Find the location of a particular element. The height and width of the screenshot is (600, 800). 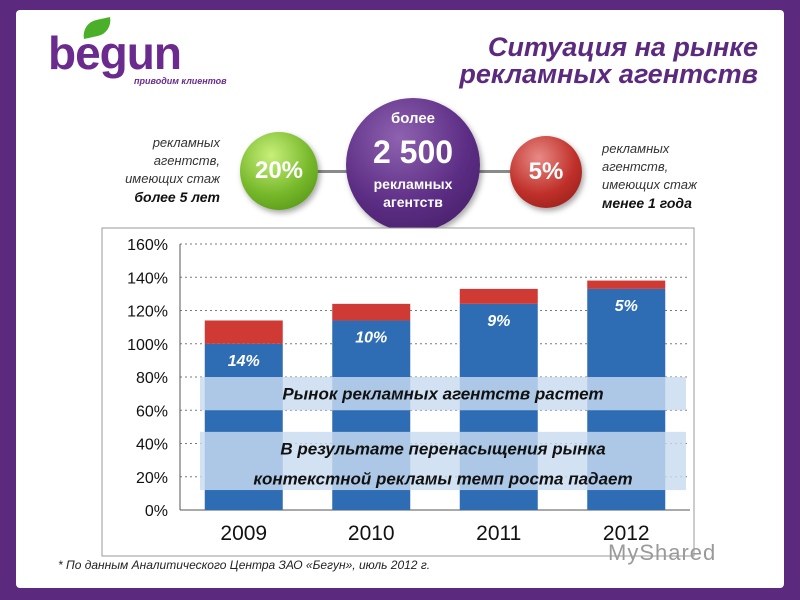

right-caption-strong: менее 1 года is located at coordinates (647, 203).